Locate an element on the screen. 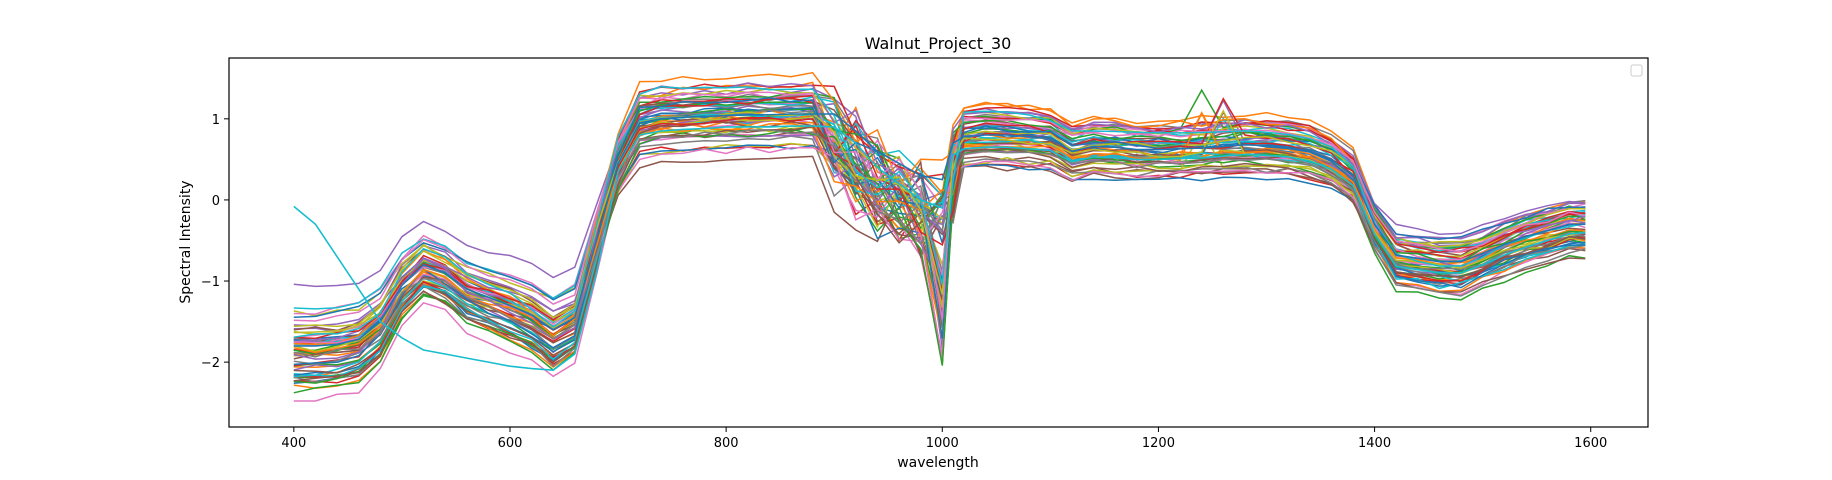  y-tick-label: −2 is located at coordinates (210, 363).